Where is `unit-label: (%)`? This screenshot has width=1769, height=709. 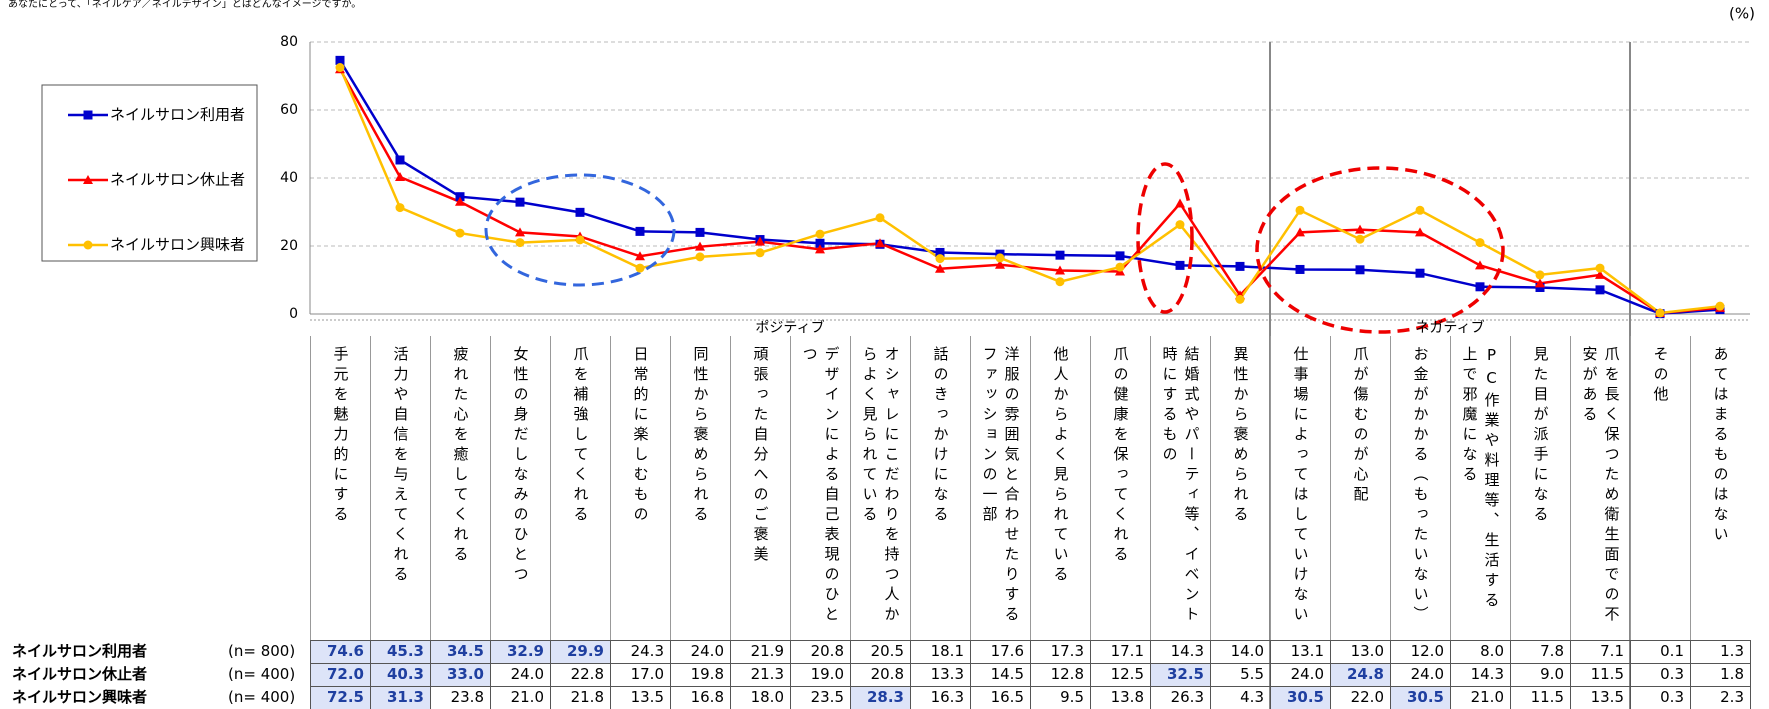
unit-label: (%) is located at coordinates (1742, 14).